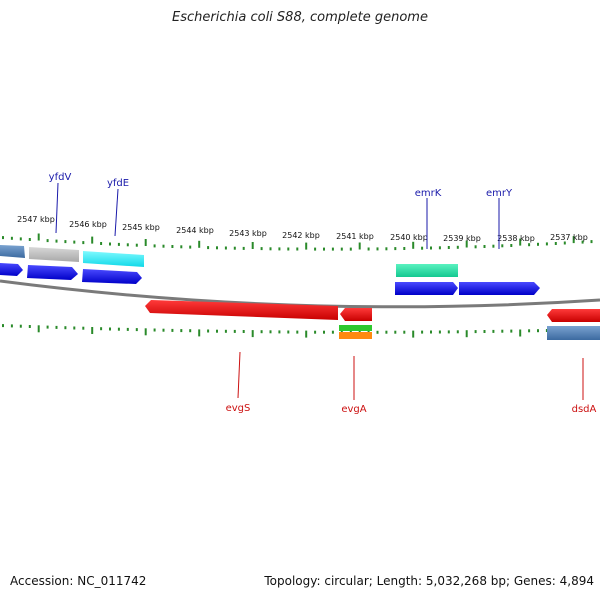 The image size is (600, 600). Describe the element at coordinates (36, 219) in the screenshot. I see `scale-label: 2547 kbp` at that location.